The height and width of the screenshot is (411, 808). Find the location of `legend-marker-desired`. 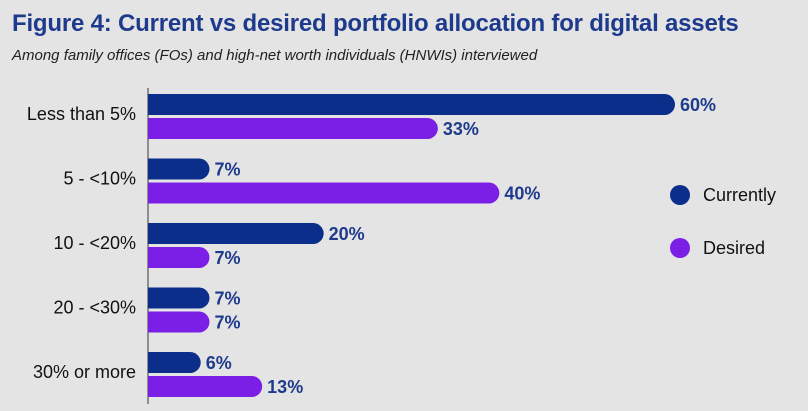

legend-marker-desired is located at coordinates (680, 248).